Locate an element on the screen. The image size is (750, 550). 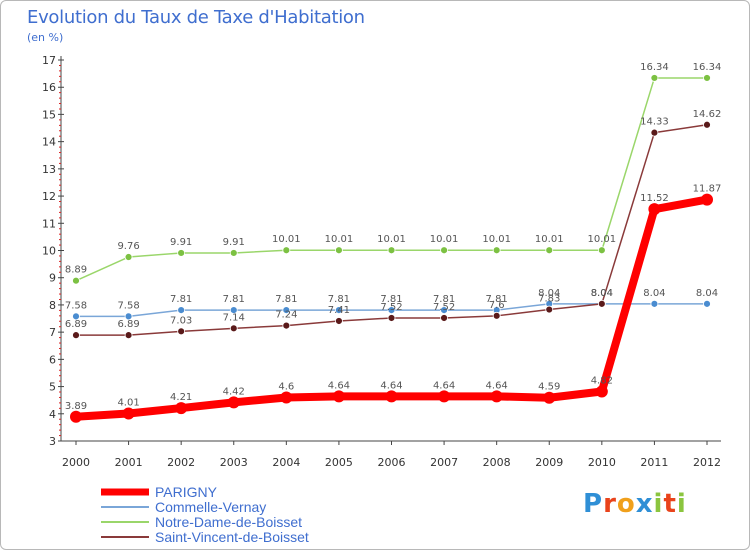
y-tick-label: 9 is located at coordinates (52, 278).